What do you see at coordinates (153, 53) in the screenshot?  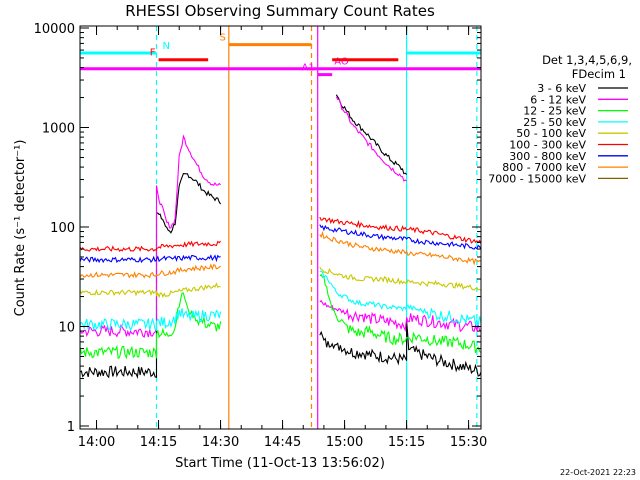 I see `flag-label-1: F` at bounding box center [153, 53].